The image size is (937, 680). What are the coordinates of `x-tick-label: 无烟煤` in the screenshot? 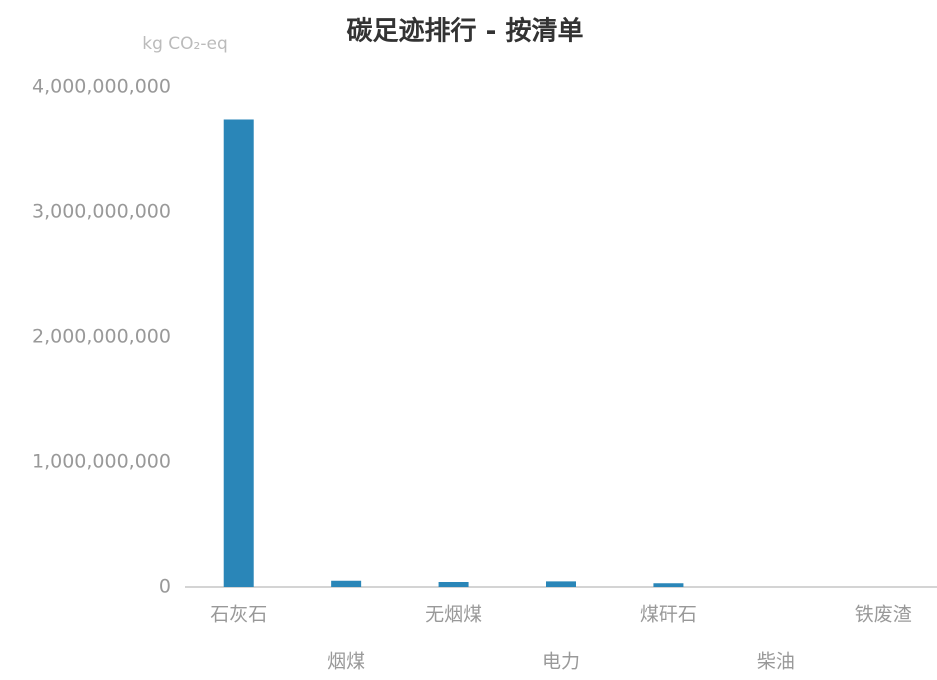 It's located at (453, 615).